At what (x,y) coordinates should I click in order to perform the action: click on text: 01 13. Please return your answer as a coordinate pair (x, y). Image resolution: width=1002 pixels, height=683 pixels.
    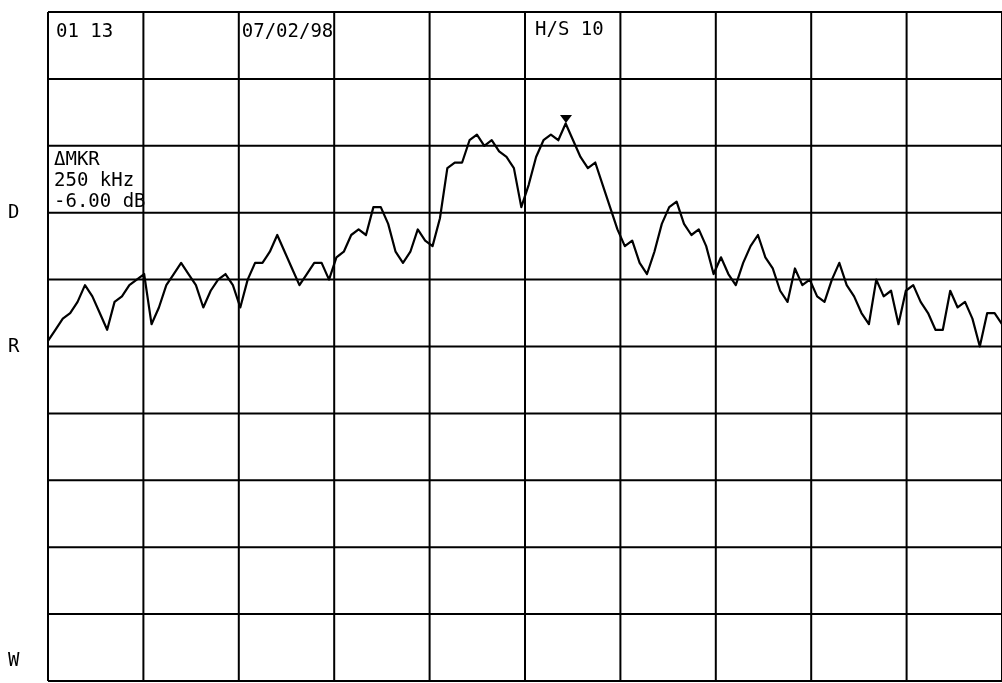
    Looking at the image, I should click on (85, 30).